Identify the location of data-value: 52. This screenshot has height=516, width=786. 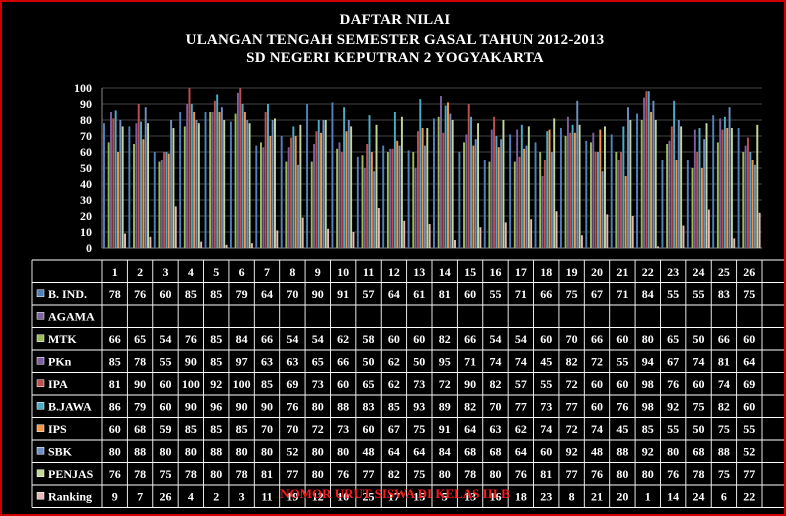
(749, 451).